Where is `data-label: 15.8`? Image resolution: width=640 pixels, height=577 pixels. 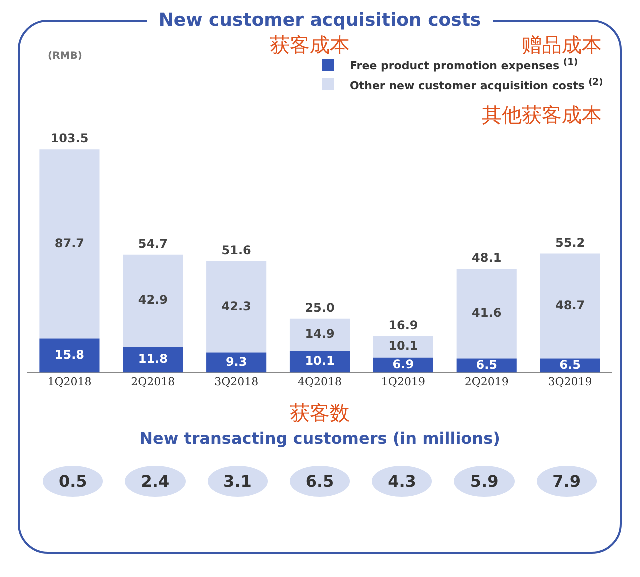
data-label: 15.8 is located at coordinates (69, 355).